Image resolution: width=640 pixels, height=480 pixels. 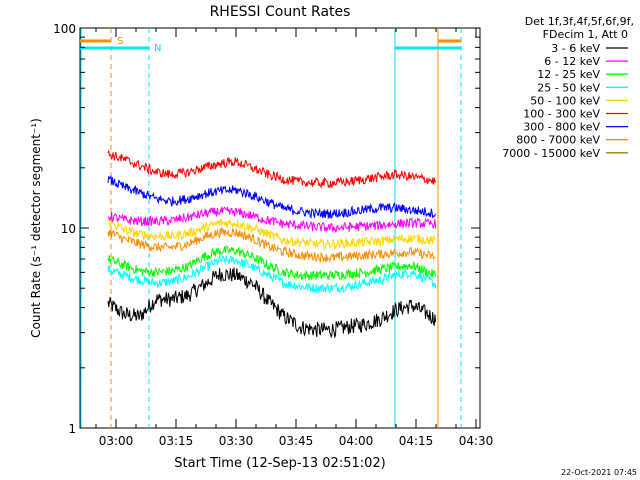 I want to click on legend-label: 800 - 7000 keV, so click(x=558, y=140).